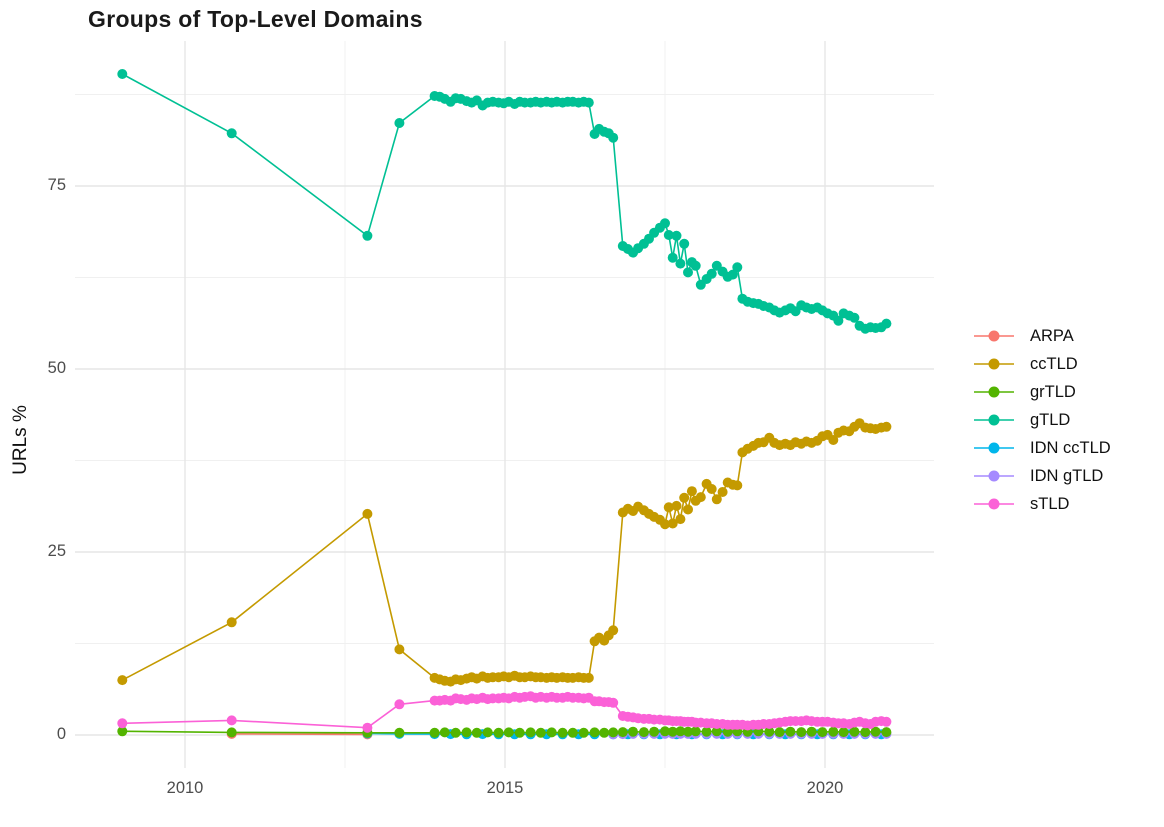 The height and width of the screenshot is (827, 1164). Describe the element at coordinates (505, 788) in the screenshot. I see `x-tick-label: 2015` at that location.